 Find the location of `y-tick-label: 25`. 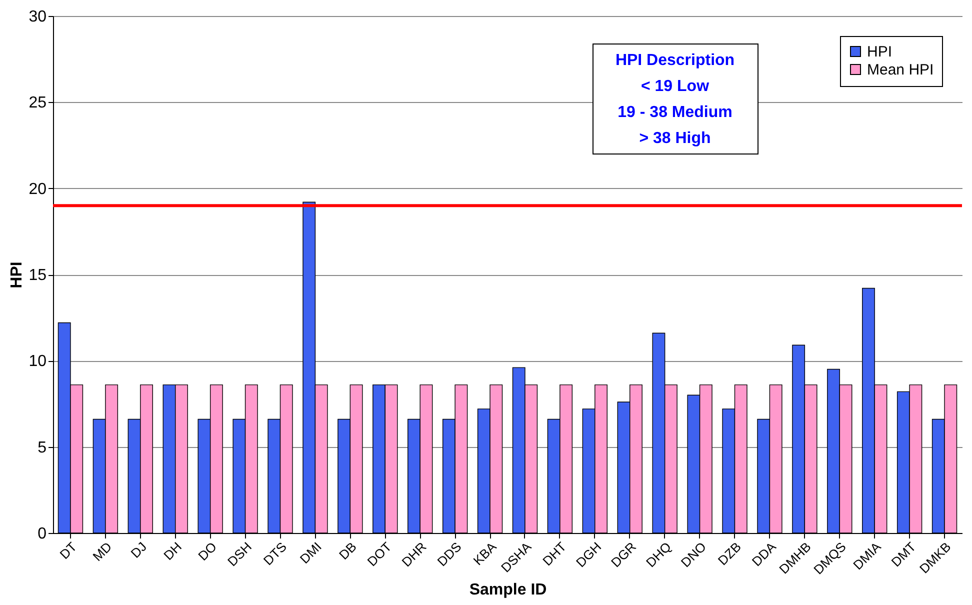

y-tick-label: 25 is located at coordinates (37, 103).